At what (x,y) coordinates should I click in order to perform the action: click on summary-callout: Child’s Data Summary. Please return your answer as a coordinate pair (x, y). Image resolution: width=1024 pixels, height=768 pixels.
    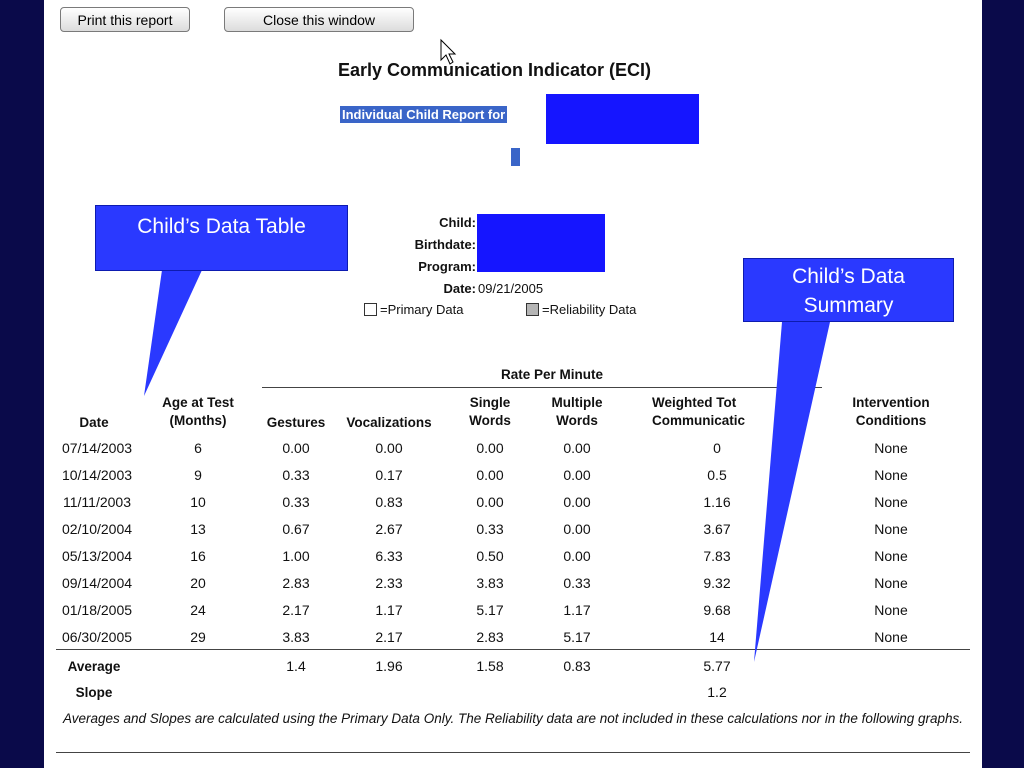
    Looking at the image, I should click on (848, 290).